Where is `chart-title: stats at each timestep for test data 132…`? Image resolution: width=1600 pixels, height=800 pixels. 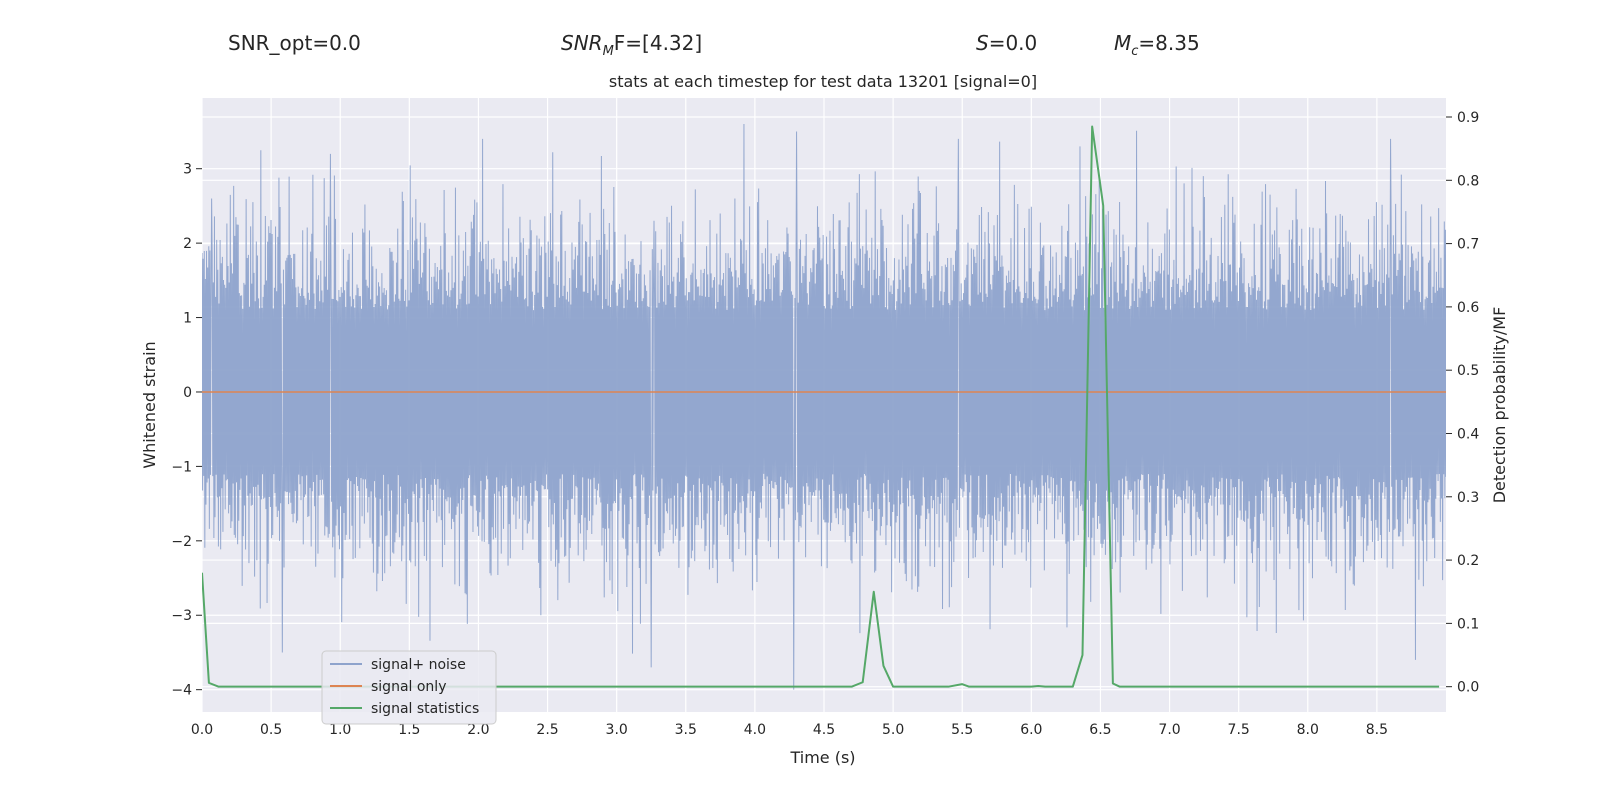
chart-title: stats at each timestep for test data 132… is located at coordinates (823, 81).